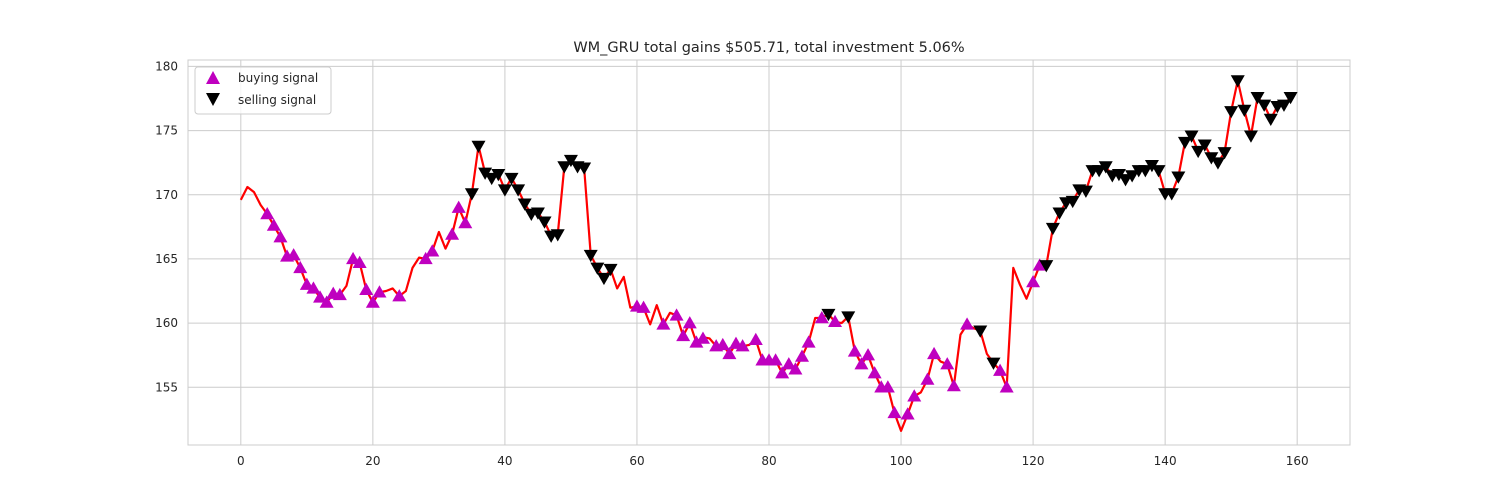 The width and height of the screenshot is (1500, 500). What do you see at coordinates (1033, 461) in the screenshot?
I see `x-tick-label: 120` at bounding box center [1033, 461].